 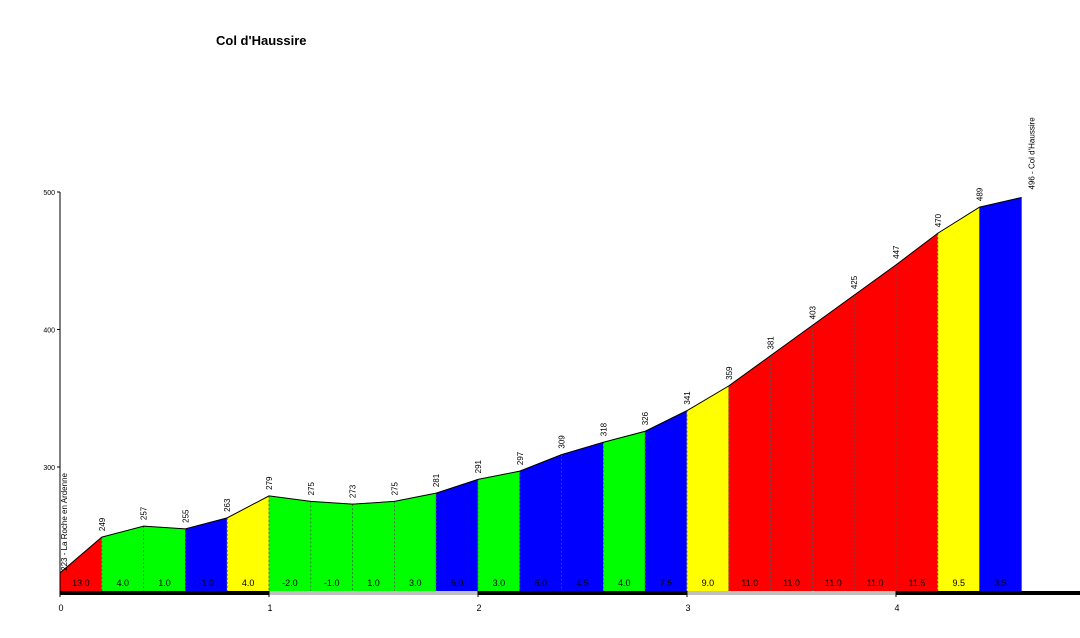 What do you see at coordinates (102, 524) in the screenshot?
I see `elevation-label-249: 249` at bounding box center [102, 524].